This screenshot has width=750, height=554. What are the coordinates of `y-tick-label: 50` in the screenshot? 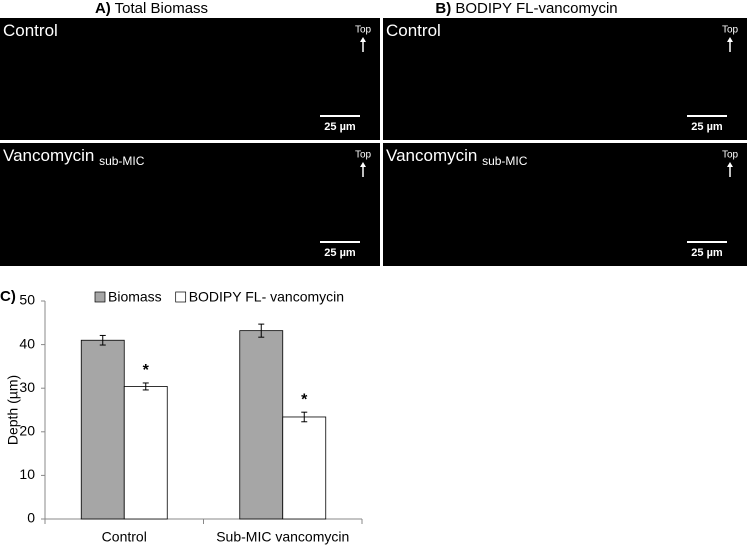 It's located at (27, 300).